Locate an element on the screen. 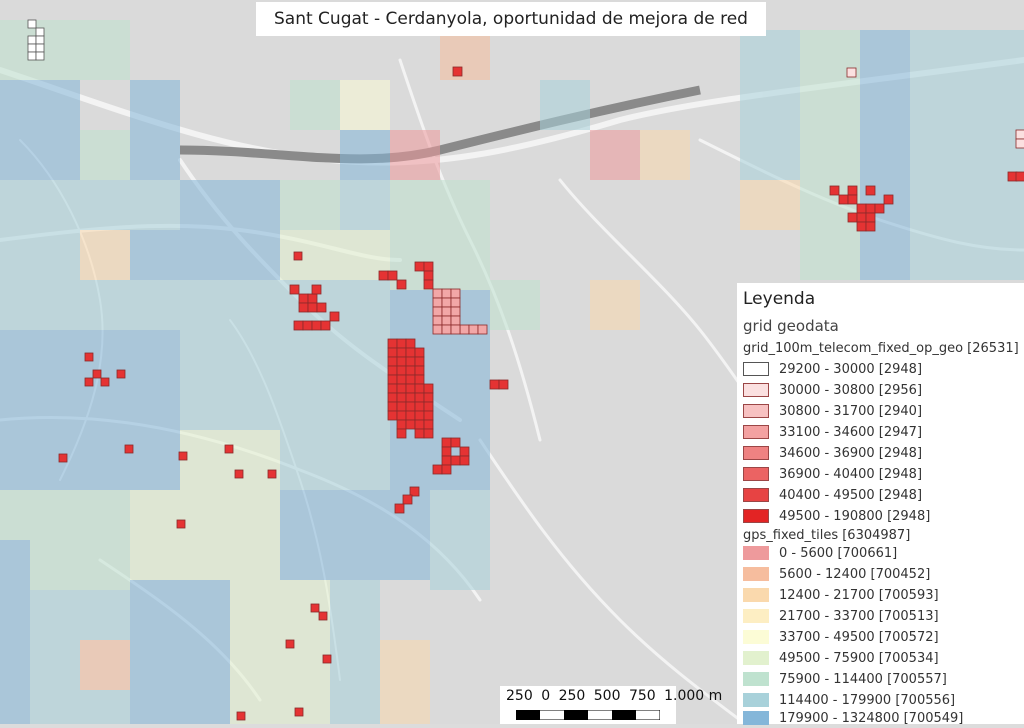 This screenshot has width=1024, height=728. legend-item-gps: 33700 - 49500 [700572] is located at coordinates (841, 637).